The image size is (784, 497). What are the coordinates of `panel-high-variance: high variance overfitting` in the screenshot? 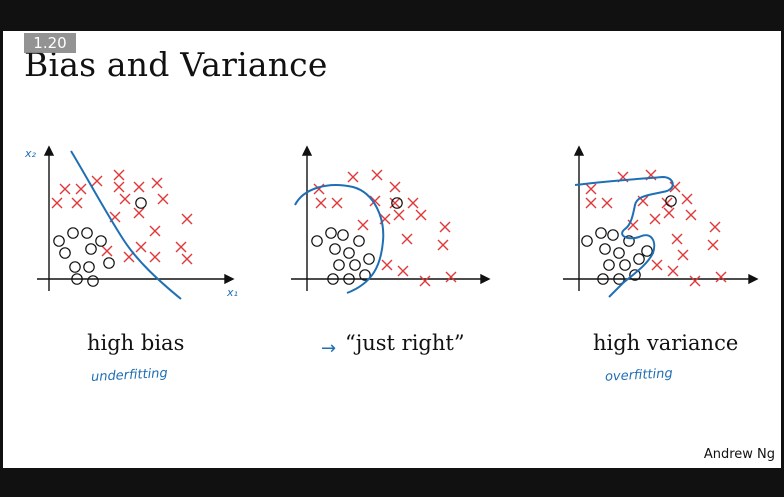 It's located at (664, 263).